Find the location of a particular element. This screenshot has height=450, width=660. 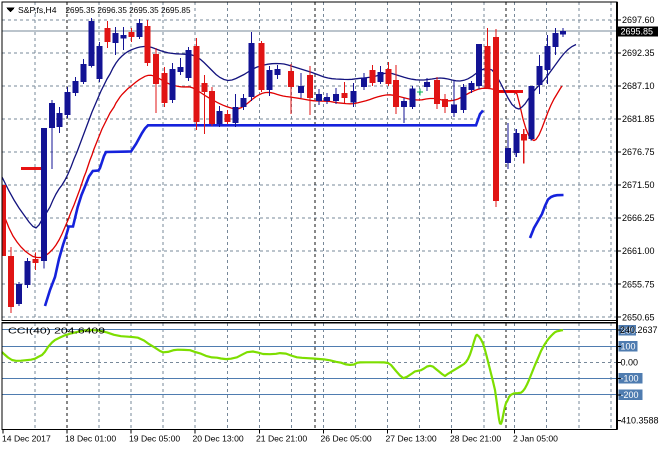

svg-text: 2666.25 is located at coordinates (638, 218).